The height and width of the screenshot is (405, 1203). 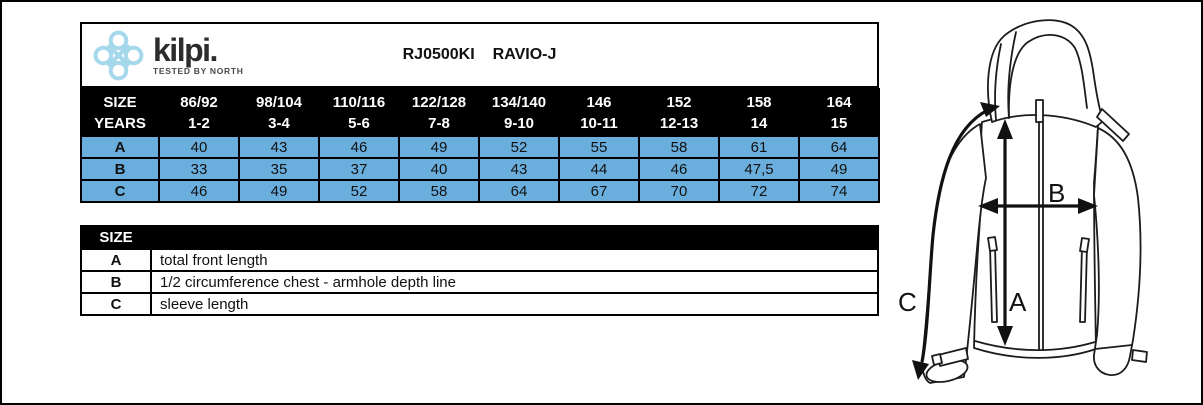 I want to click on legend-label: B, so click(x=116, y=282).